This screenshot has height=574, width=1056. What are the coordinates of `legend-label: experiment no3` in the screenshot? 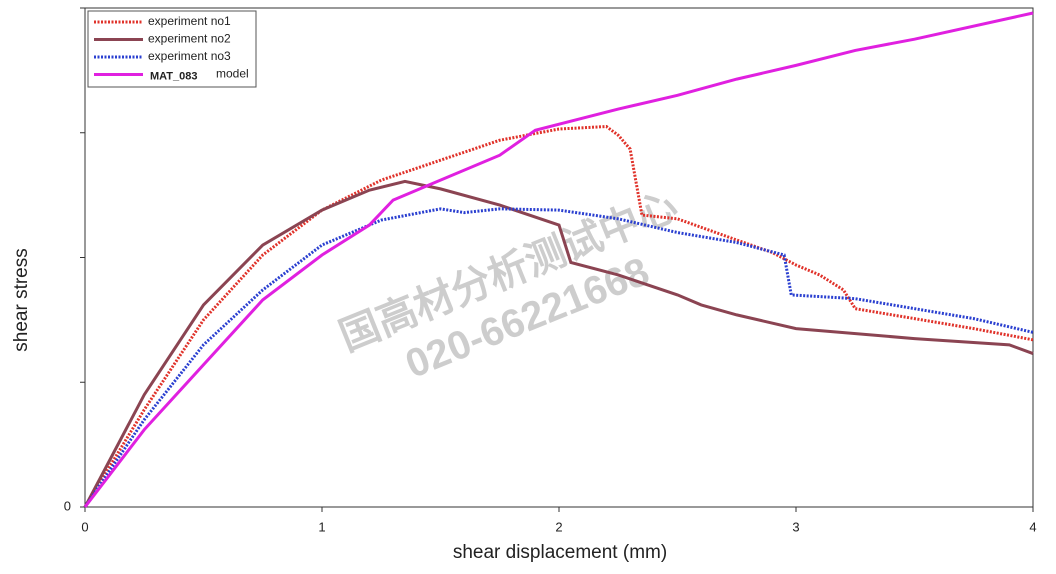 It's located at (189, 56).